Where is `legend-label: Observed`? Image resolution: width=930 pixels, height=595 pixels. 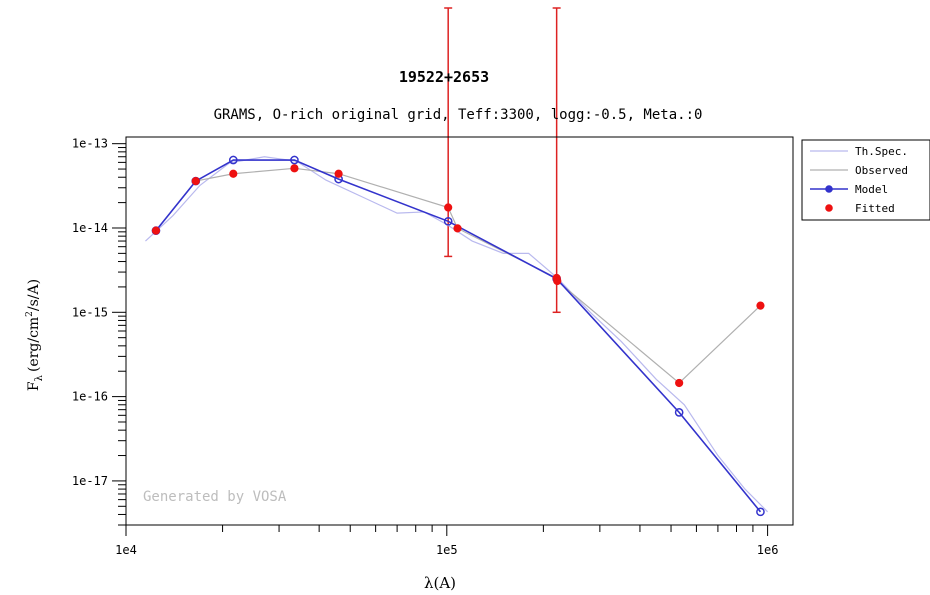 legend-label: Observed is located at coordinates (881, 170).